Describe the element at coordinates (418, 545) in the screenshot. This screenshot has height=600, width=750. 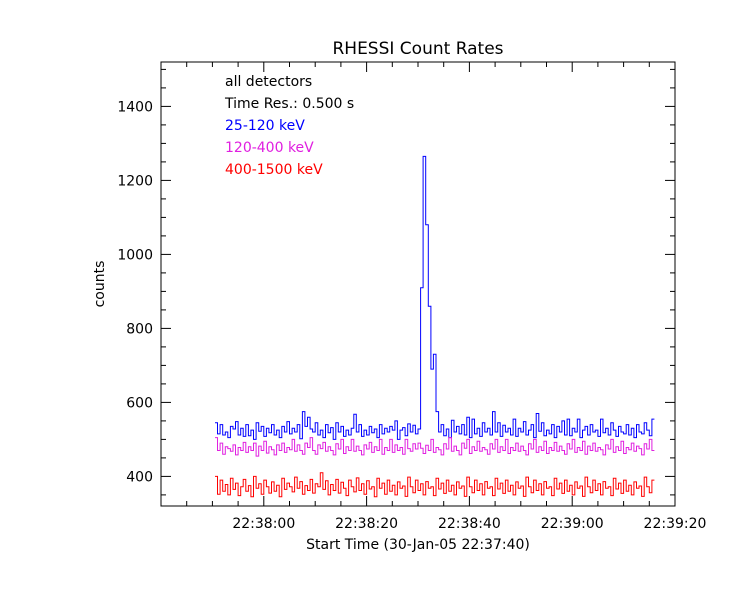
I see `x-axis-label: Start Time (30-Jan-05 22:37:40)` at that location.